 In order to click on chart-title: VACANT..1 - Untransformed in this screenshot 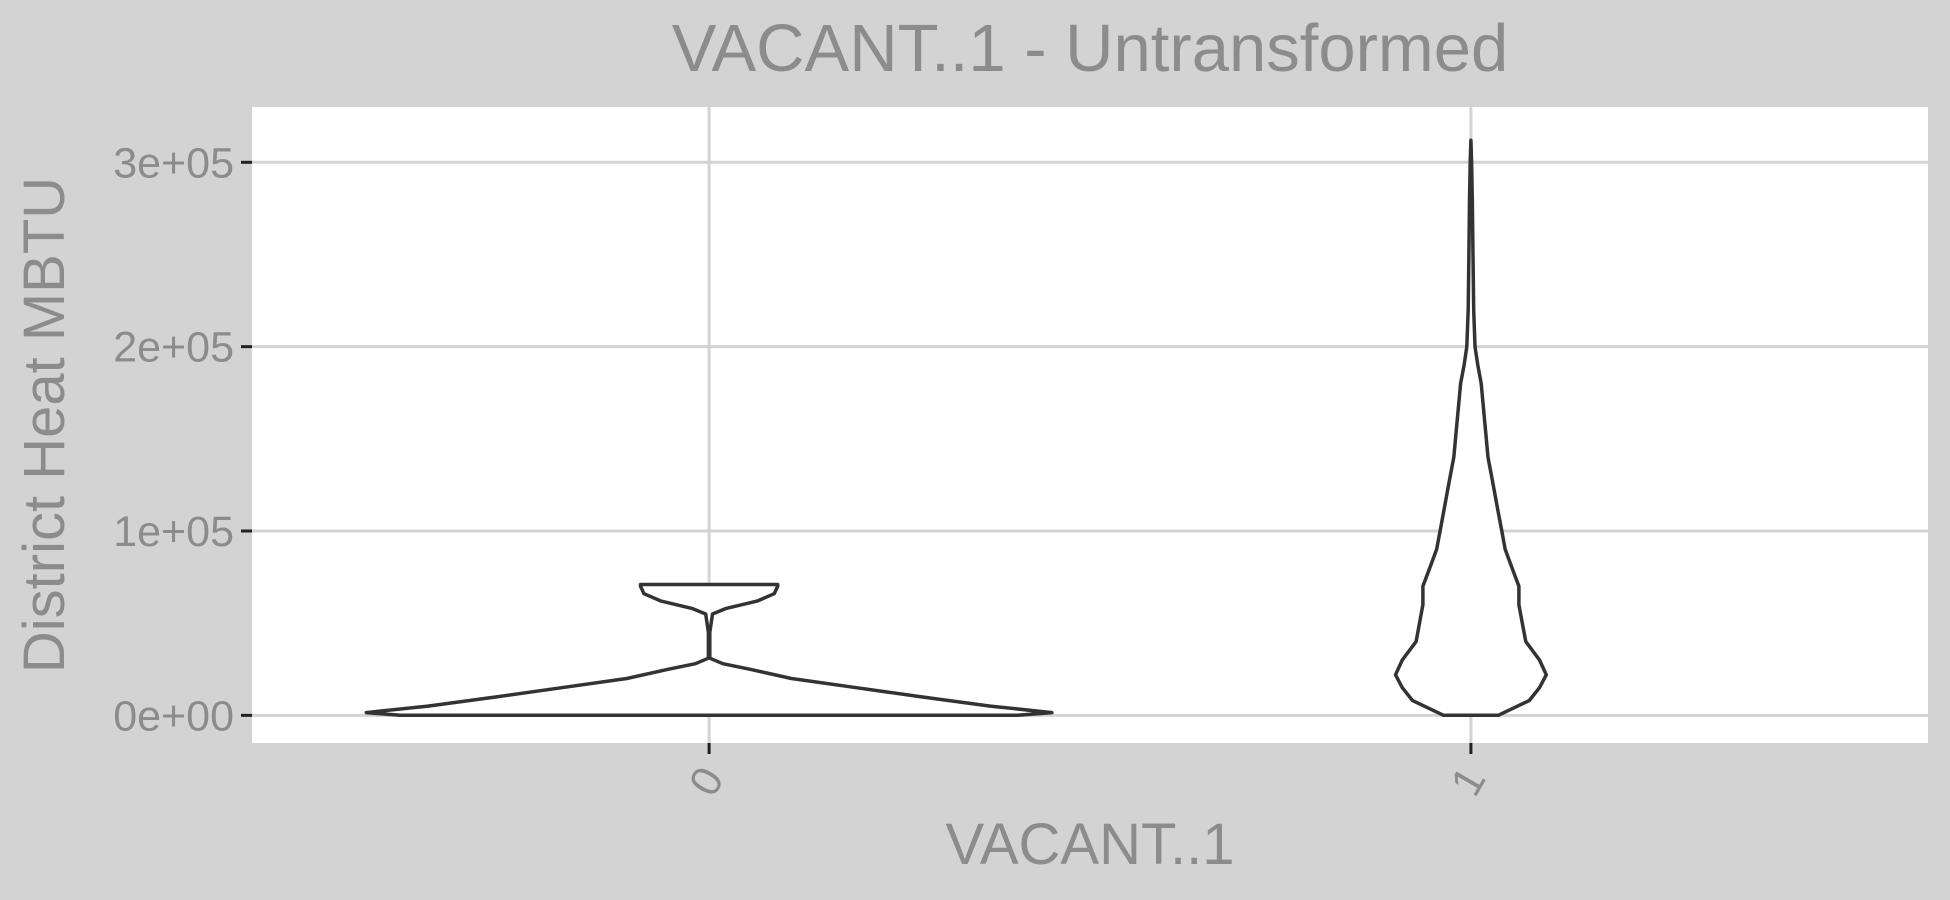, I will do `click(1090, 48)`.